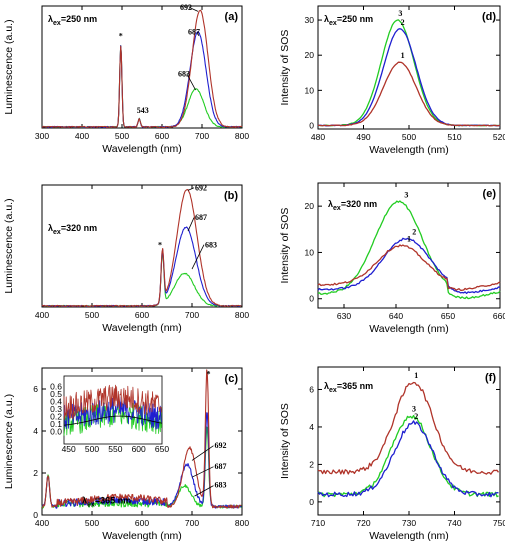 Image resolution: width=505 pixels, height=550 pixels. Describe the element at coordinates (201, 187) in the screenshot. I see `annotation-692-b: 692` at that location.